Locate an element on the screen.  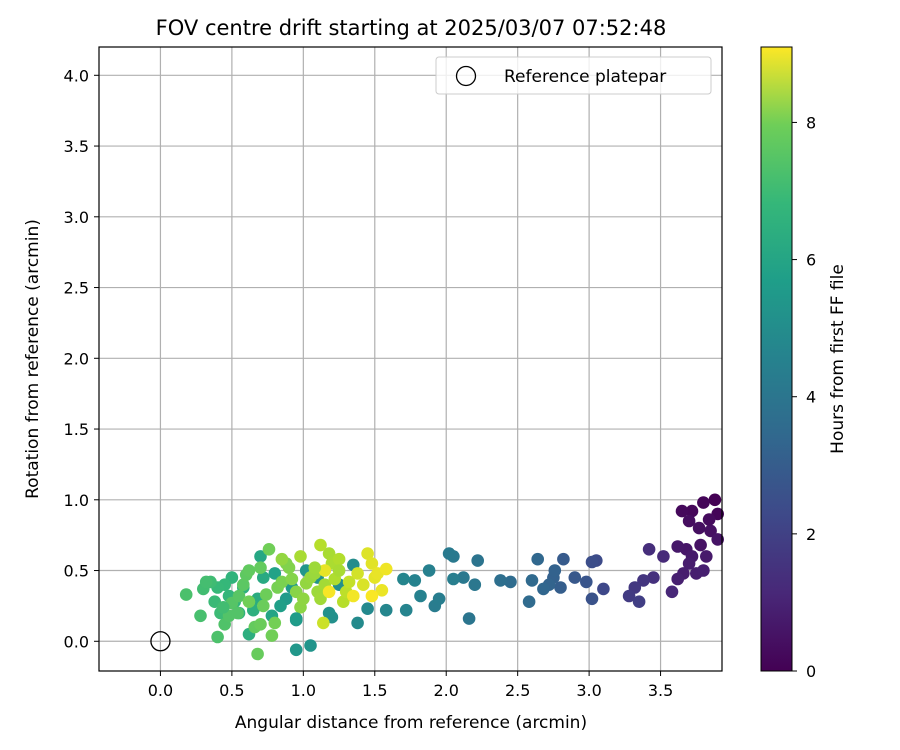
y-tick-label: 1.5 is located at coordinates (76, 429).